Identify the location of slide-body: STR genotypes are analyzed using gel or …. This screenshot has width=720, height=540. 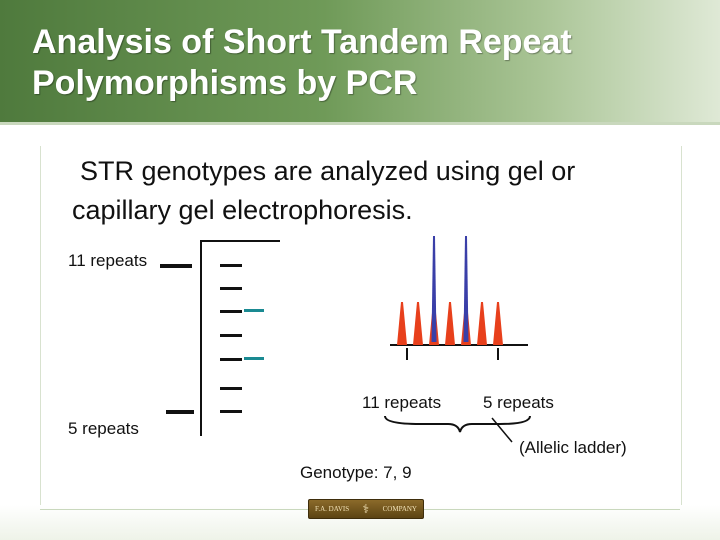
(377, 191).